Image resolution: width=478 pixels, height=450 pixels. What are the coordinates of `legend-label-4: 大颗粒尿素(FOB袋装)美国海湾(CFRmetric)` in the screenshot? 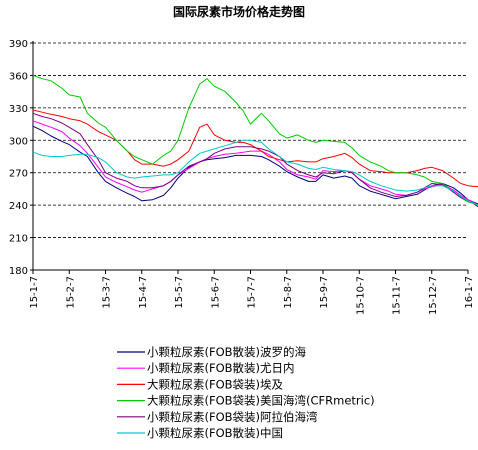 It's located at (261, 401).